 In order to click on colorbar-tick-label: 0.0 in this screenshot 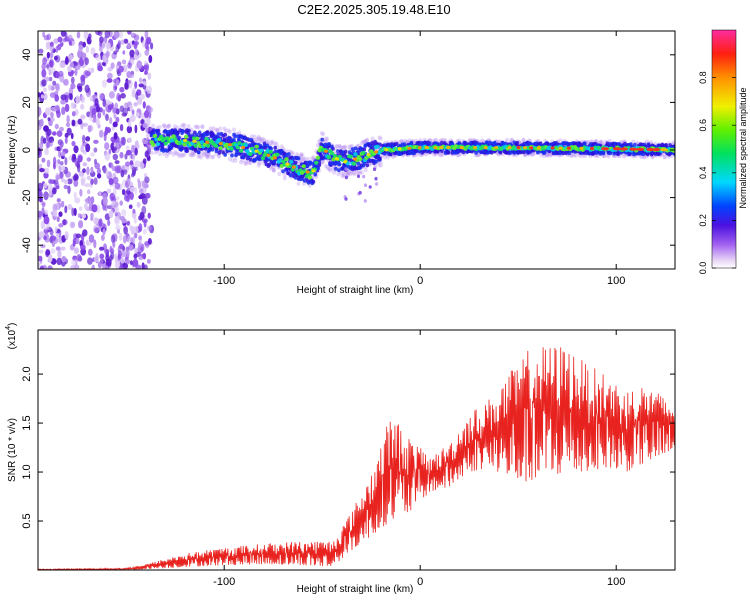, I will do `click(703, 268)`.